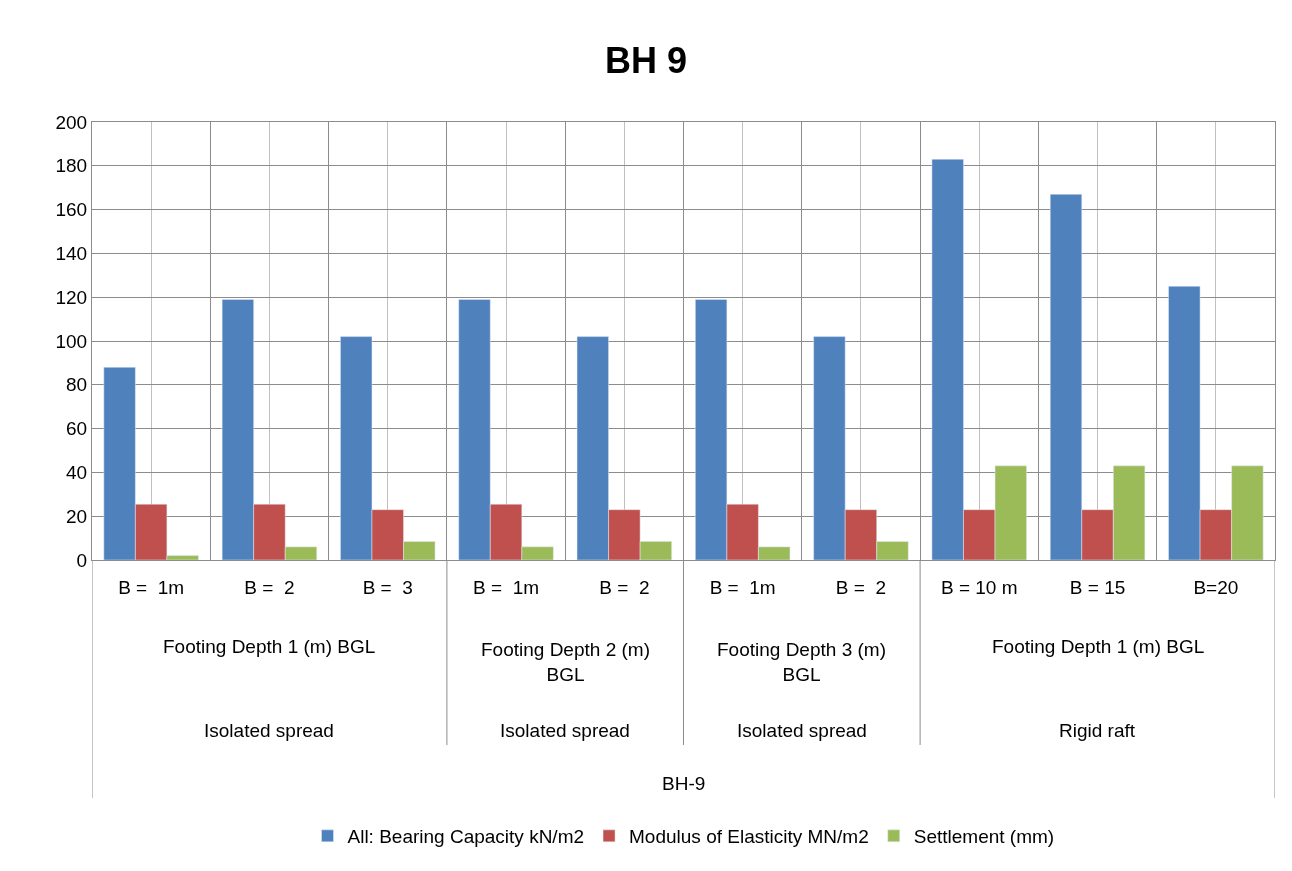  I want to click on text: Rigid raft, so click(1097, 730).